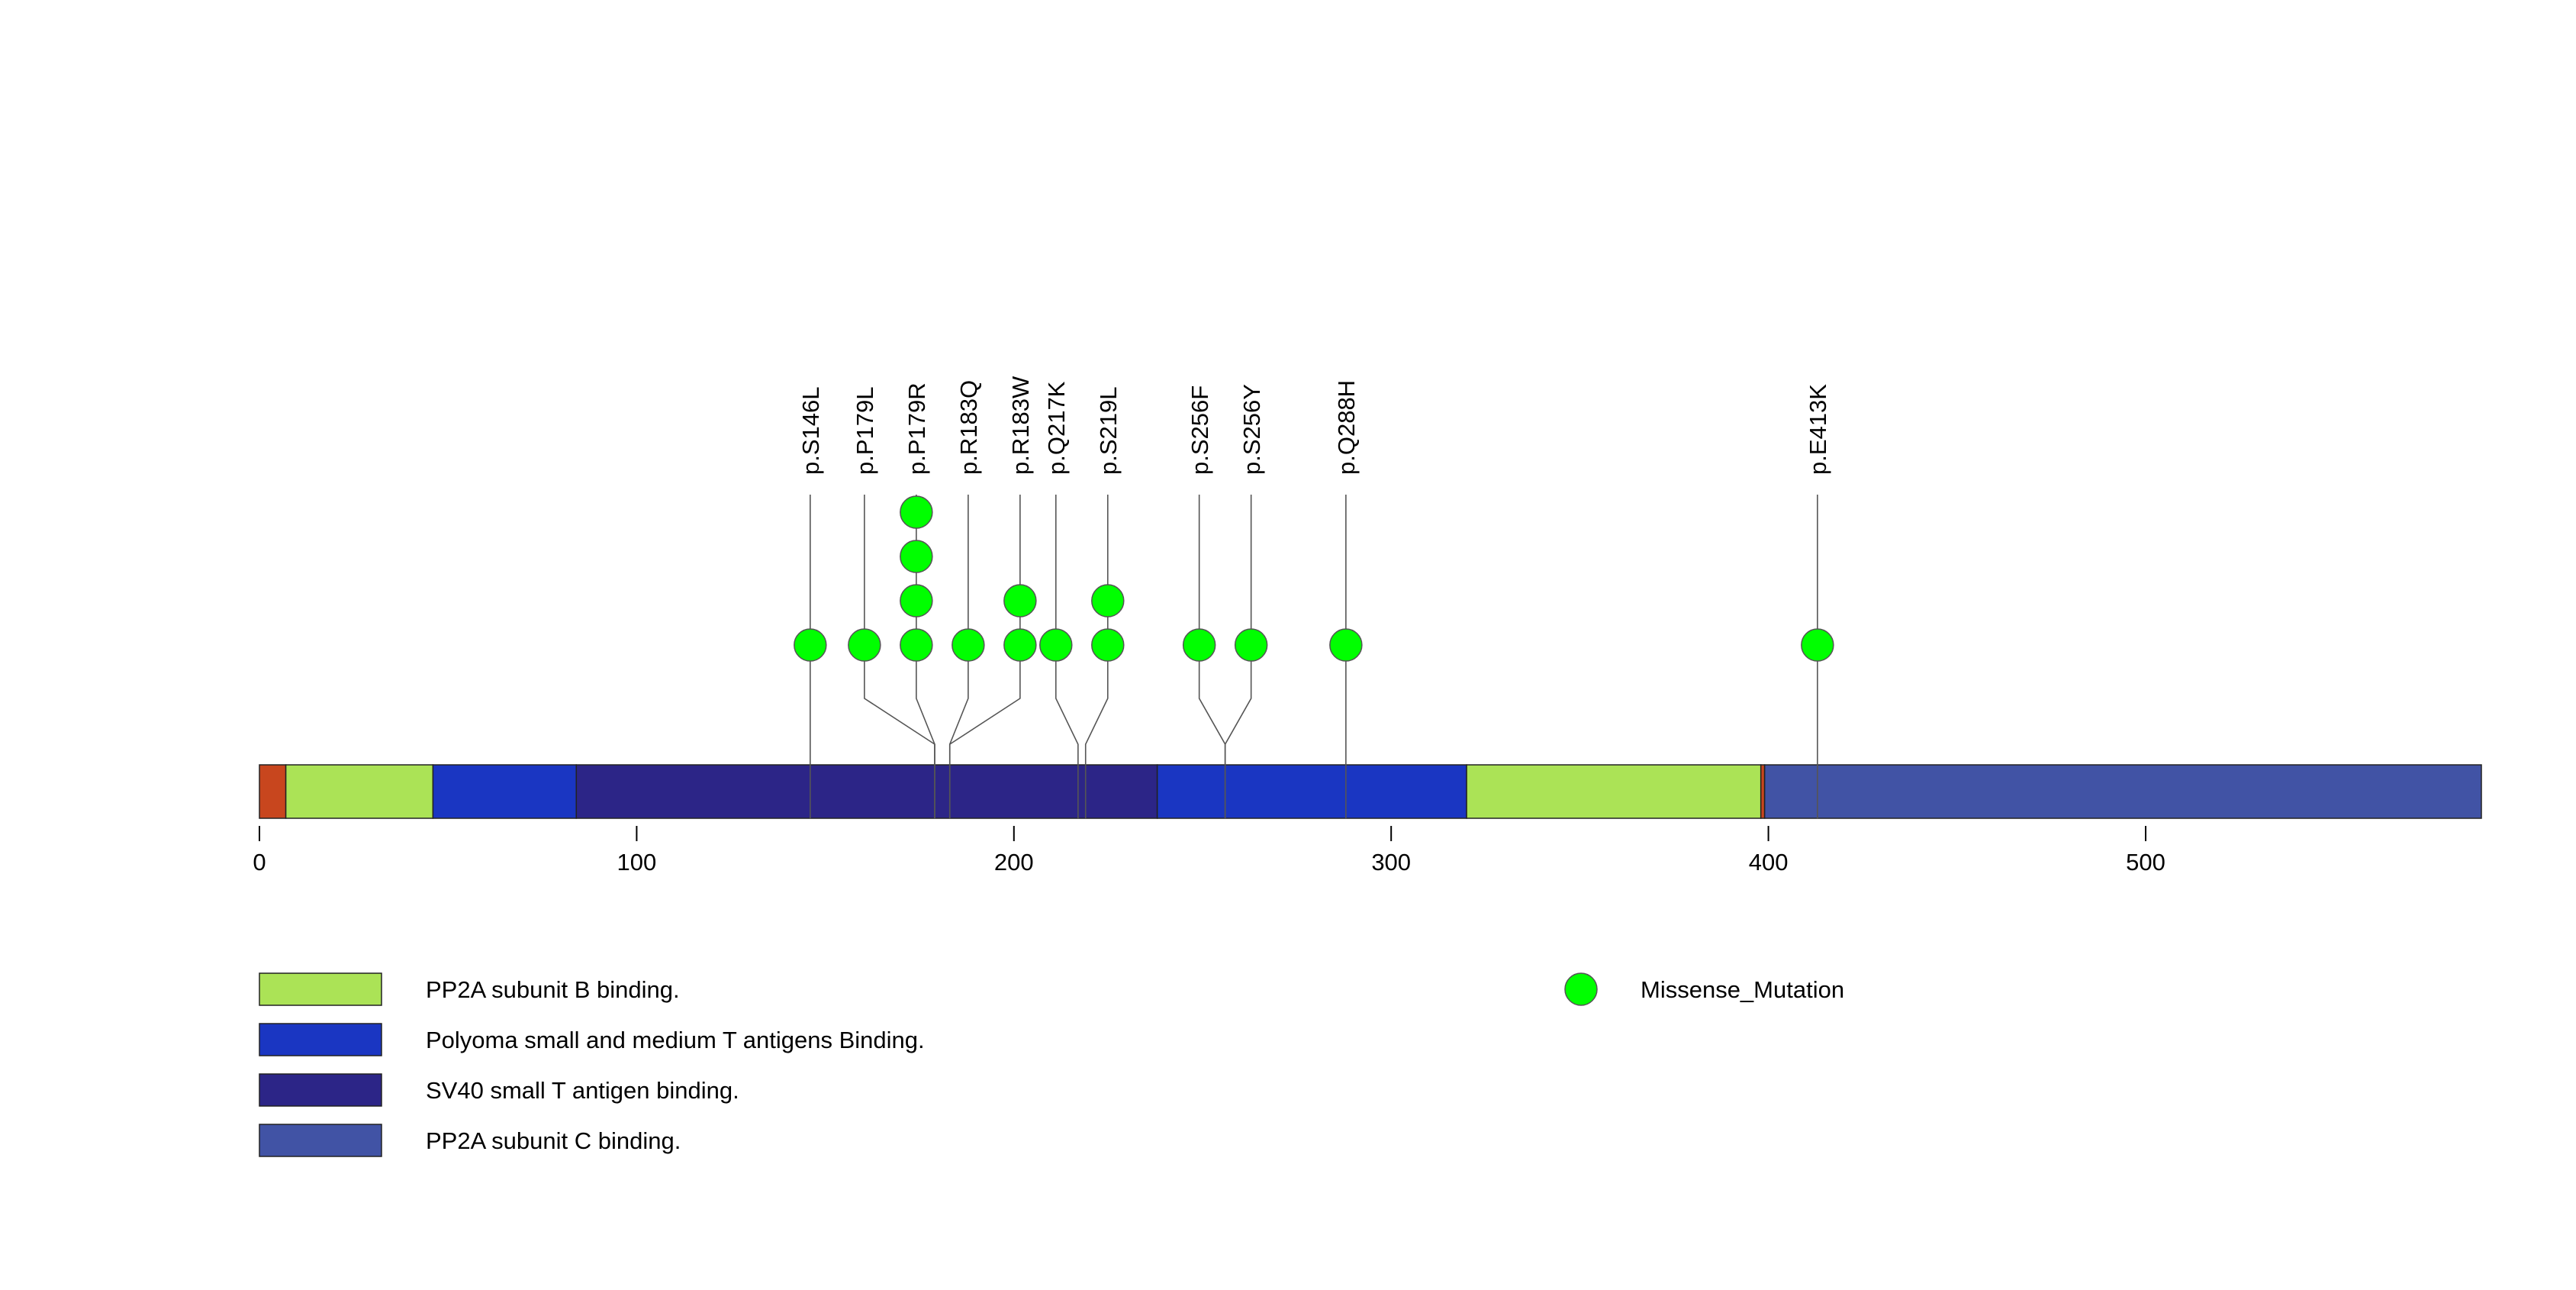 Image resolution: width=2576 pixels, height=1290 pixels. What do you see at coordinates (1108, 432) in the screenshot?
I see `mutation-label: p.S219L` at bounding box center [1108, 432].